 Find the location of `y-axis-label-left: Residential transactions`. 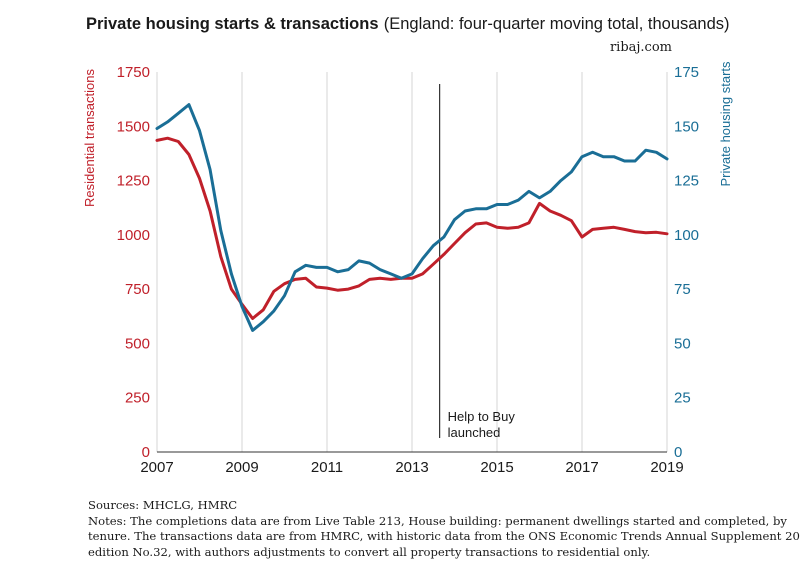

y-axis-label-left: Residential transactions is located at coordinates (89, 137).